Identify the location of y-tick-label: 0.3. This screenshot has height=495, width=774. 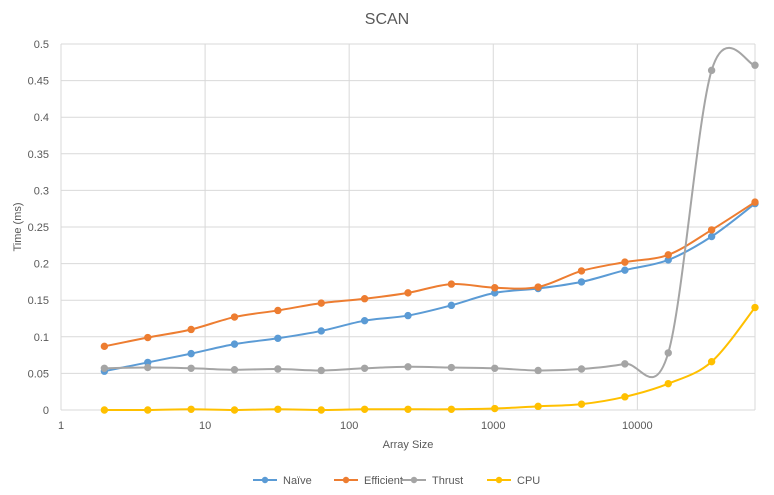
(41, 191).